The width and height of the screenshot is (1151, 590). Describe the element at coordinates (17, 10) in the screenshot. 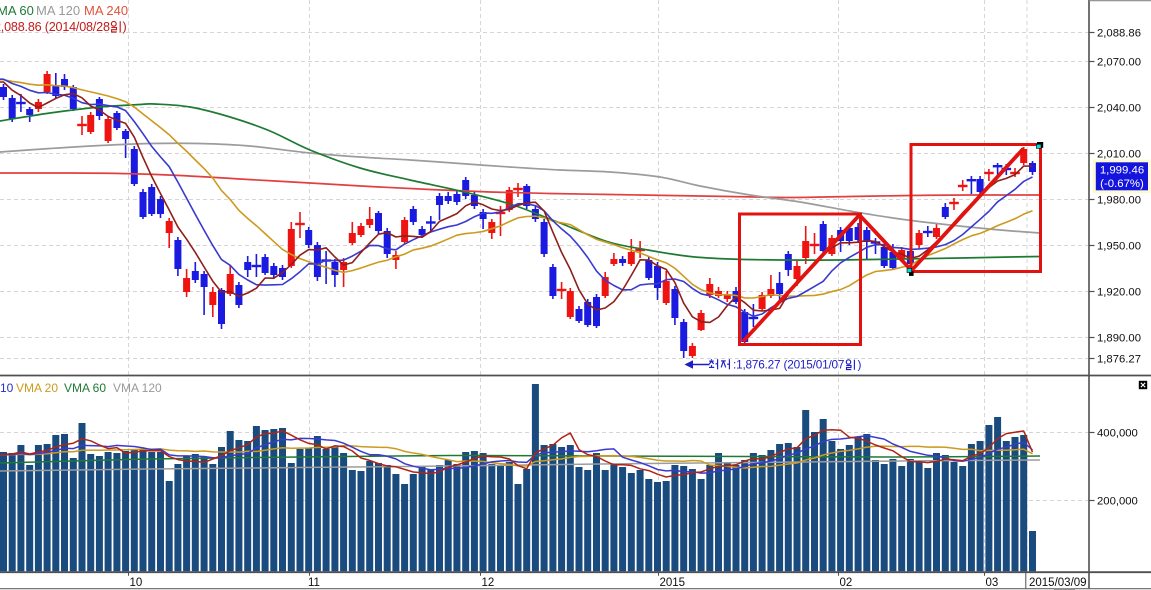

I see `svg-text: MA 60` at that location.